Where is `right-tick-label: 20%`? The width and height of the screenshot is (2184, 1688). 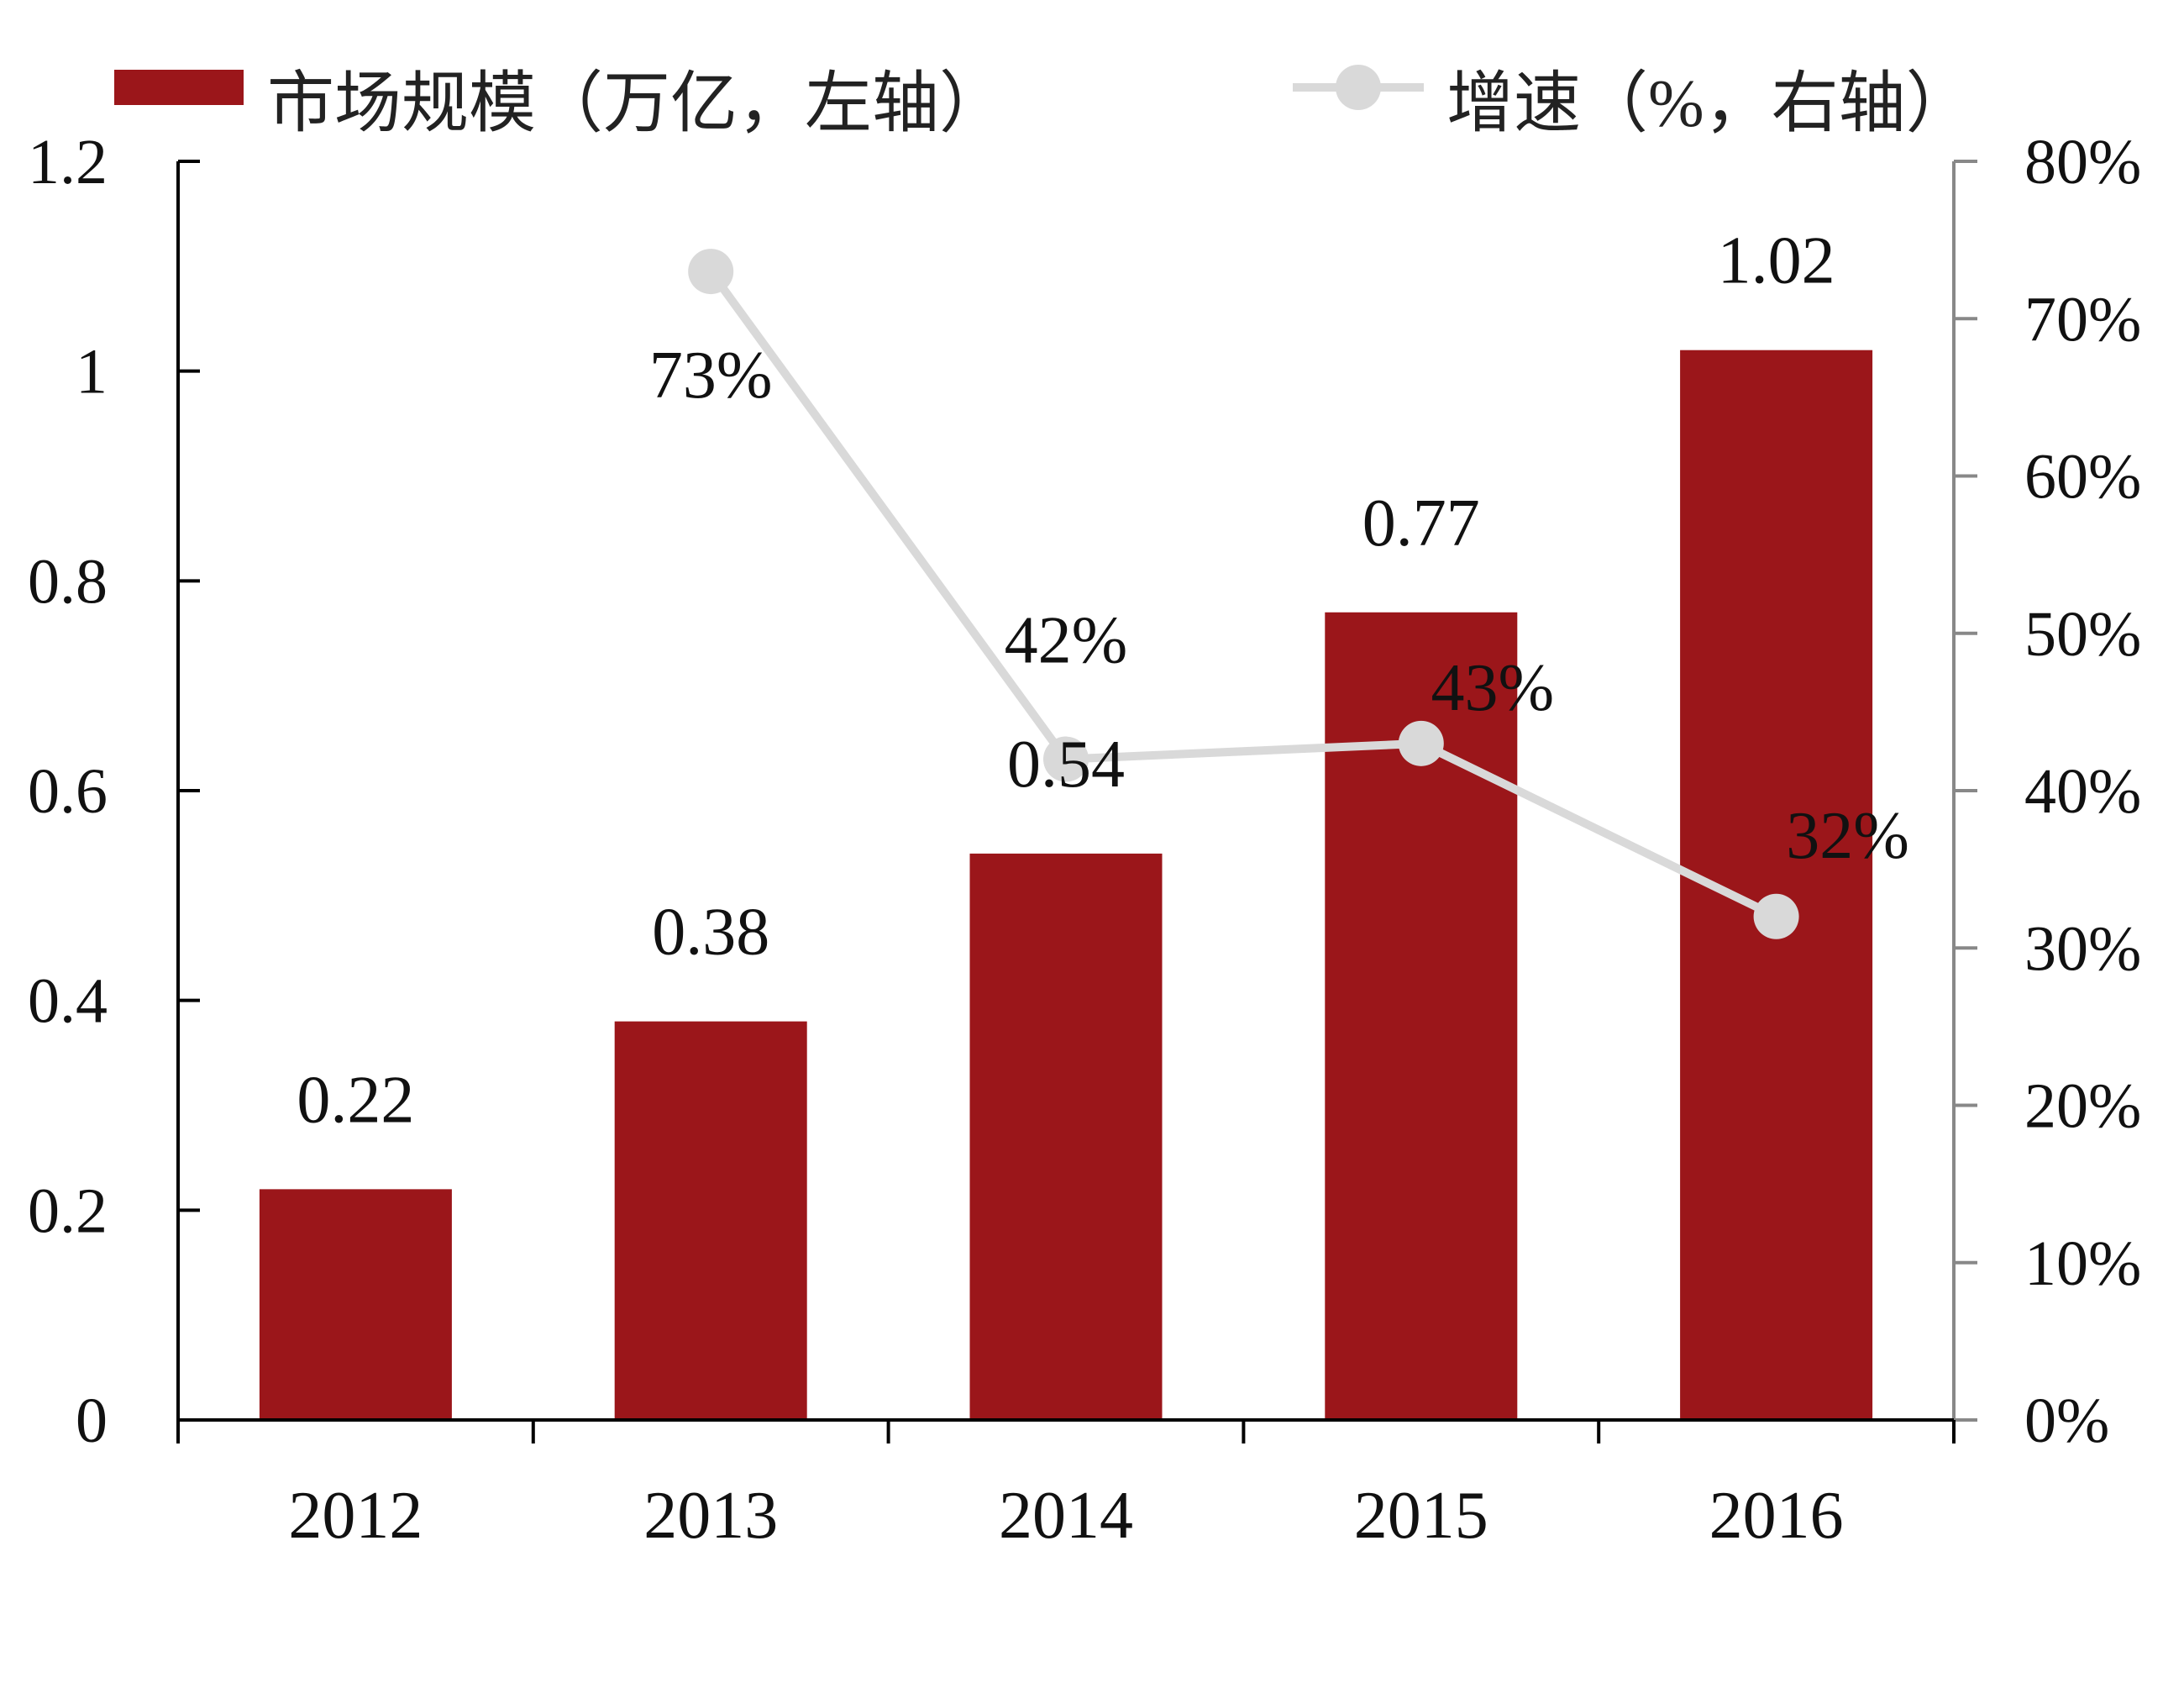 right-tick-label: 20% is located at coordinates (2082, 1106).